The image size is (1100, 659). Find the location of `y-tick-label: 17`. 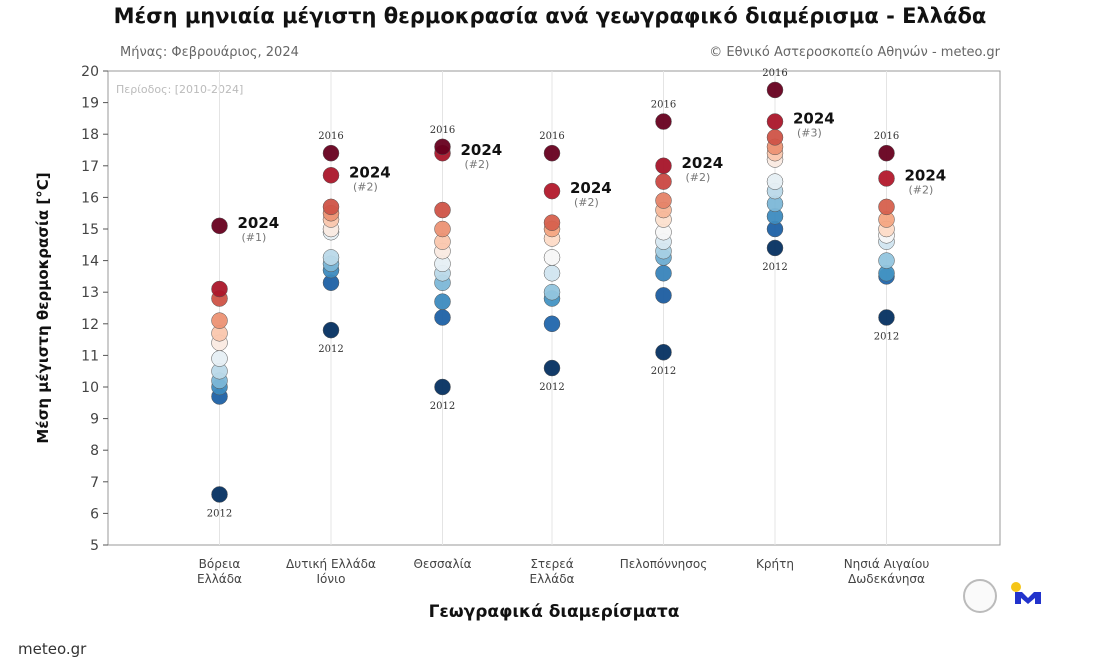

y-tick-label: 17 is located at coordinates (90, 167).